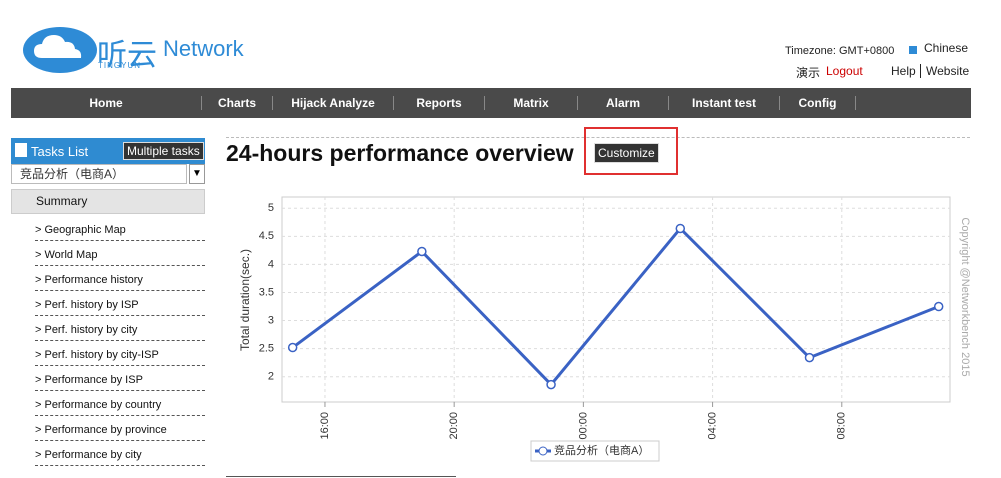  What do you see at coordinates (120, 455) in the screenshot?
I see `menu-item: > Performance by city` at bounding box center [120, 455].